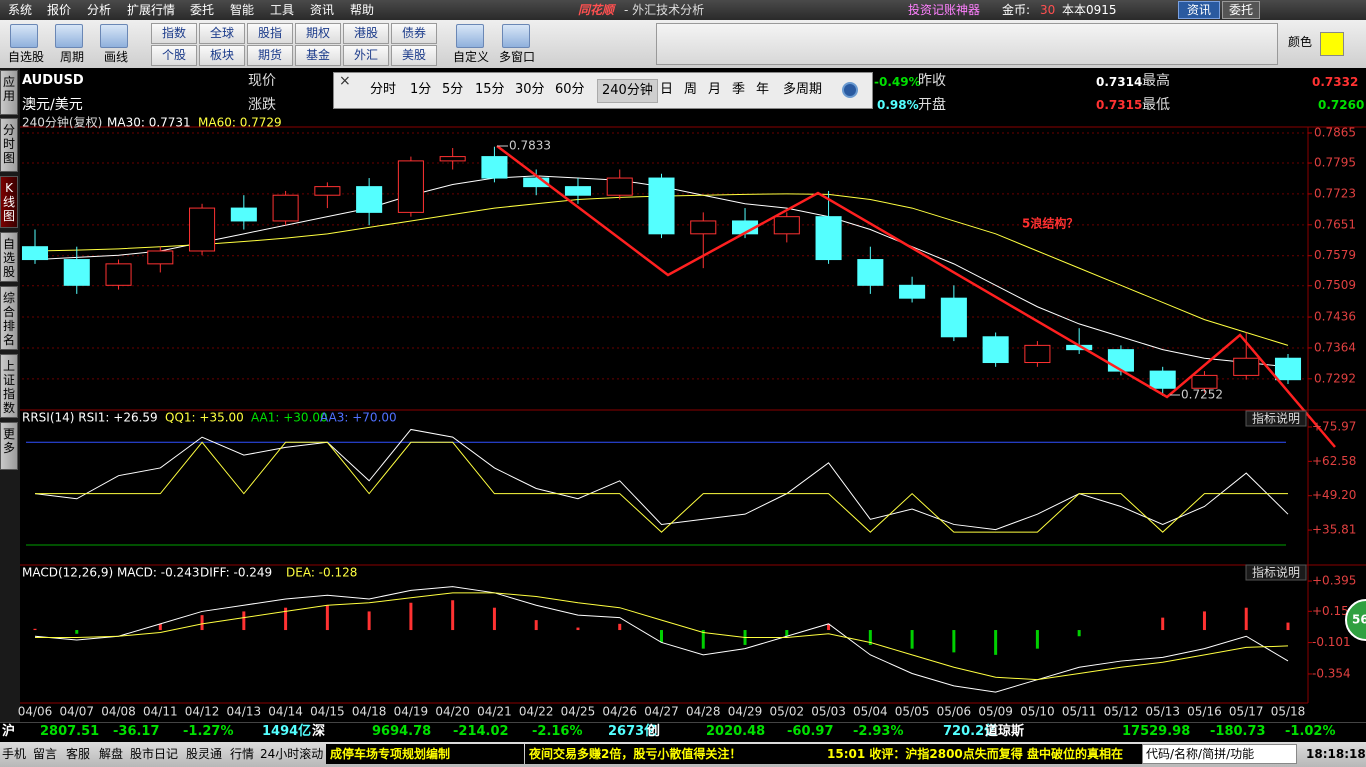 Image resolution: width=1366 pixels, height=767 pixels. What do you see at coordinates (116, 57) in the screenshot?
I see `tool-label: 画线` at bounding box center [116, 57].